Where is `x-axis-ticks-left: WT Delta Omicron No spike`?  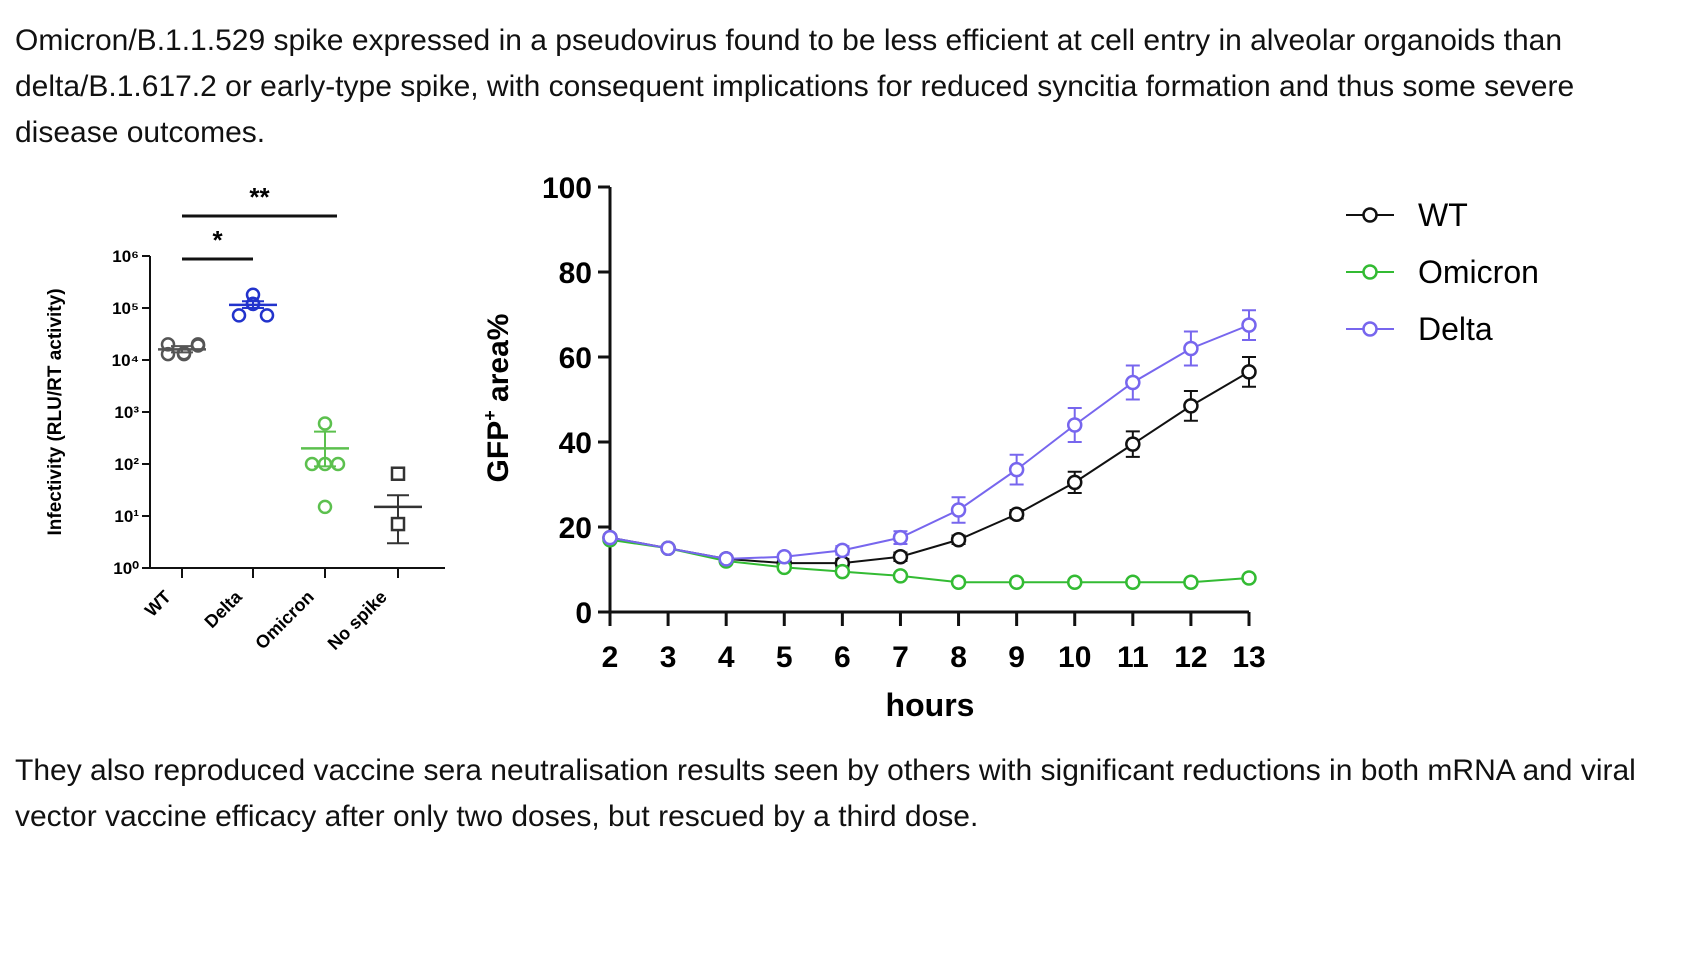
x-axis-ticks-left: WT Delta Omicron No spike is located at coordinates (270, 611).